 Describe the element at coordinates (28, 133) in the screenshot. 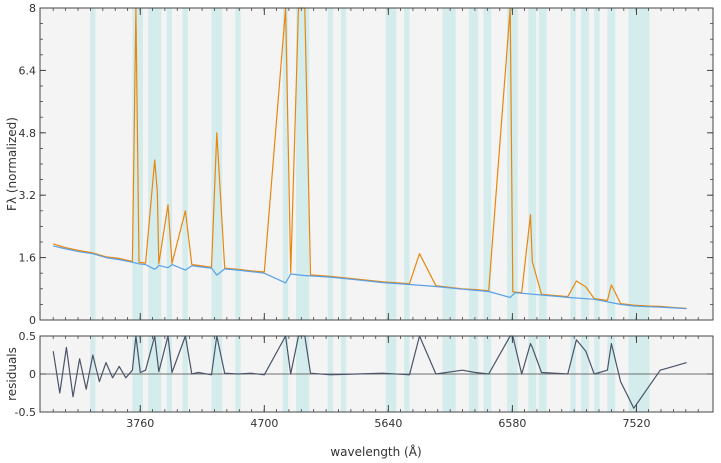

I see `y-tick-label: 4.8` at that location.